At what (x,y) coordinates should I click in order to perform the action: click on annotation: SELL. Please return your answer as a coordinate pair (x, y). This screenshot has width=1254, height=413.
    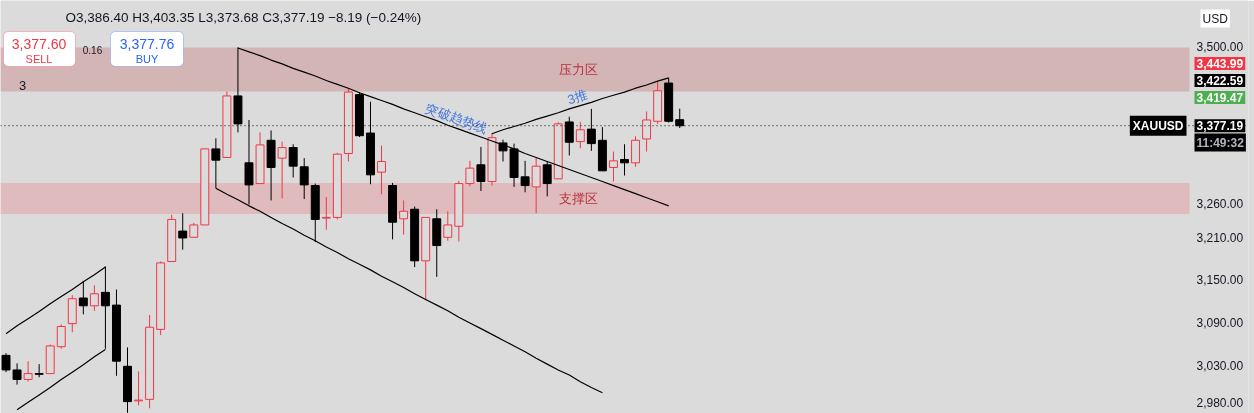
    Looking at the image, I should click on (39, 58).